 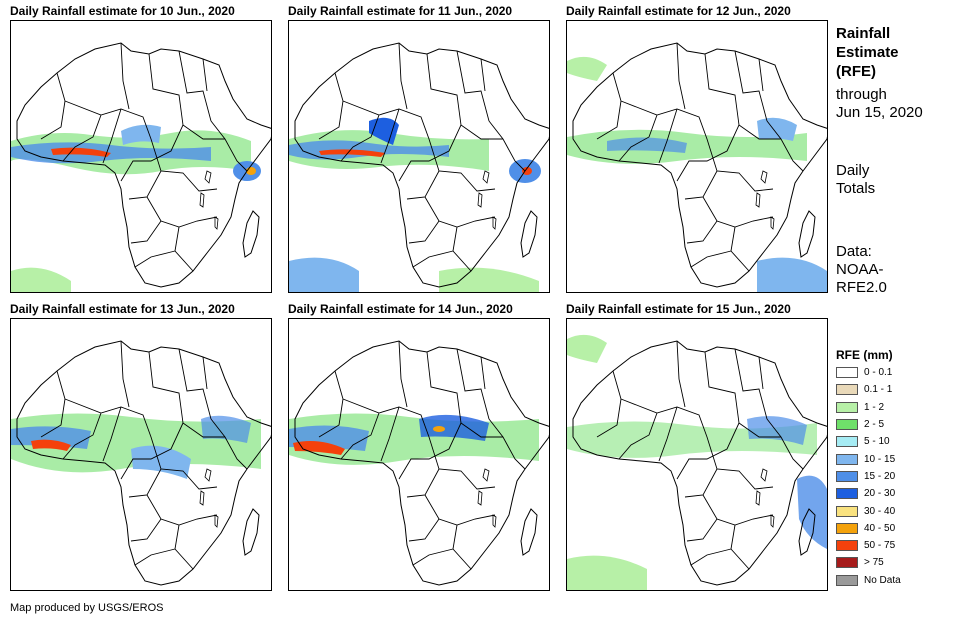 I want to click on legend-item: 10 - 15, so click(x=896, y=458).